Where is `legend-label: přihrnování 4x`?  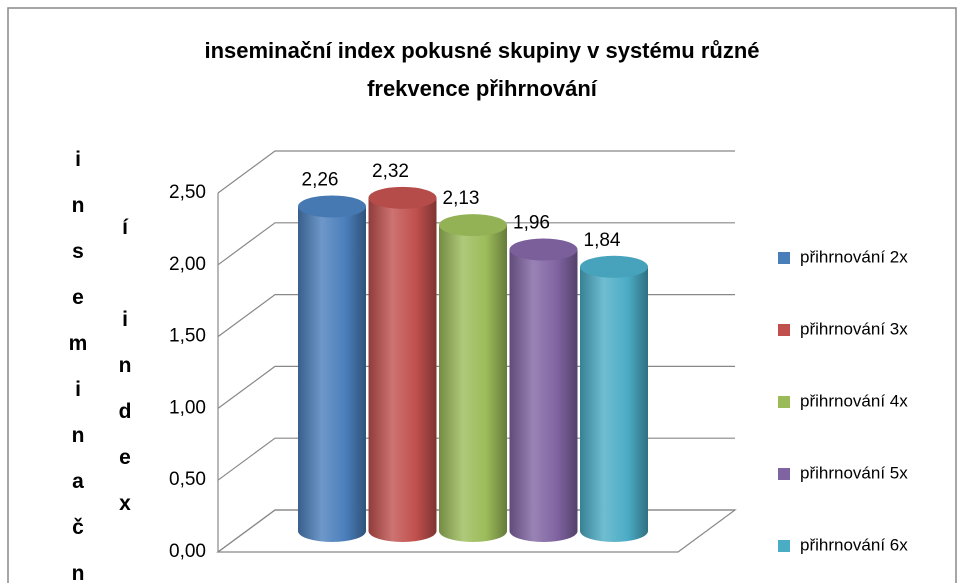
legend-label: přihrnování 4x is located at coordinates (854, 400).